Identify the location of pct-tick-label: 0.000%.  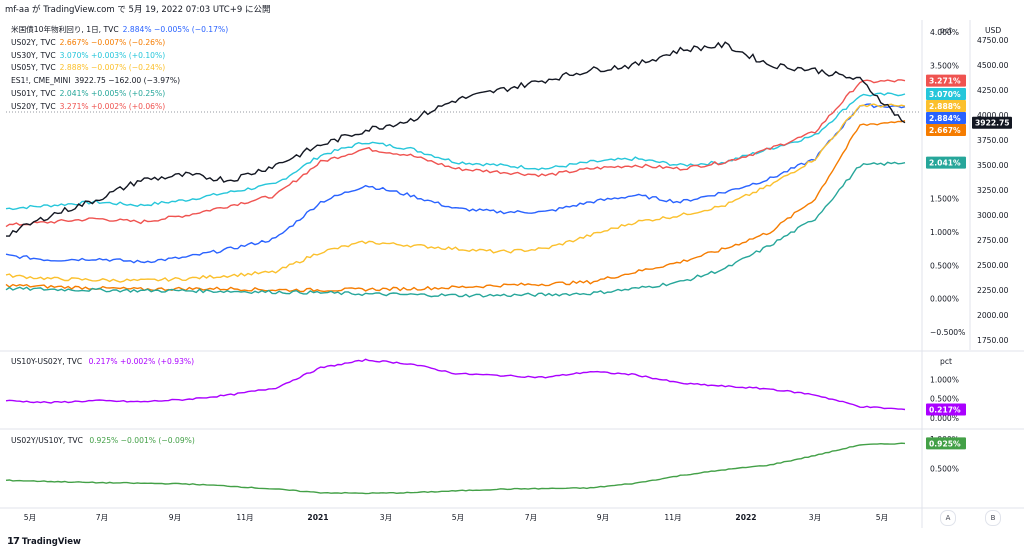
(944, 299).